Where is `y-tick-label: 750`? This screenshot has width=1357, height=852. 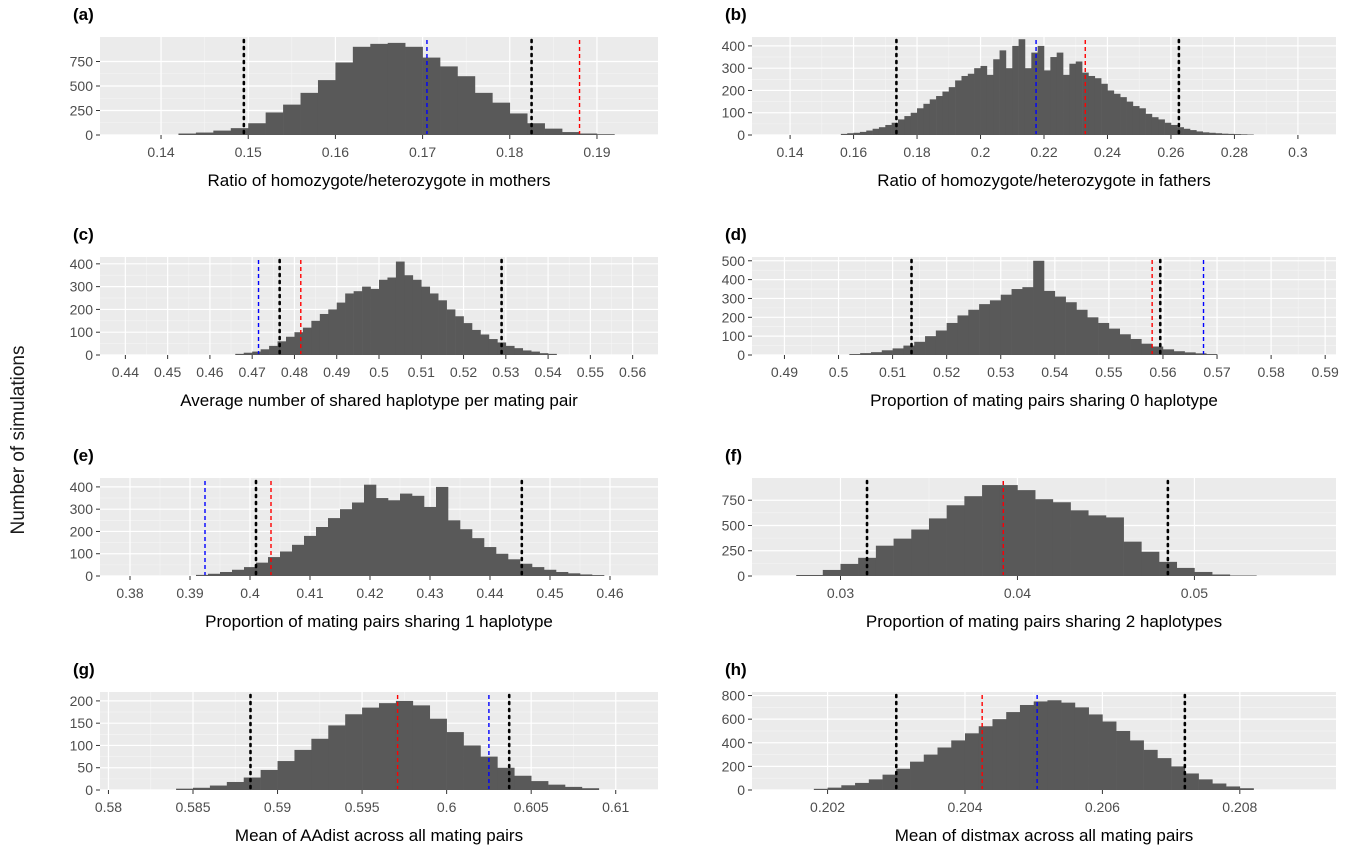 y-tick-label: 750 is located at coordinates (734, 500).